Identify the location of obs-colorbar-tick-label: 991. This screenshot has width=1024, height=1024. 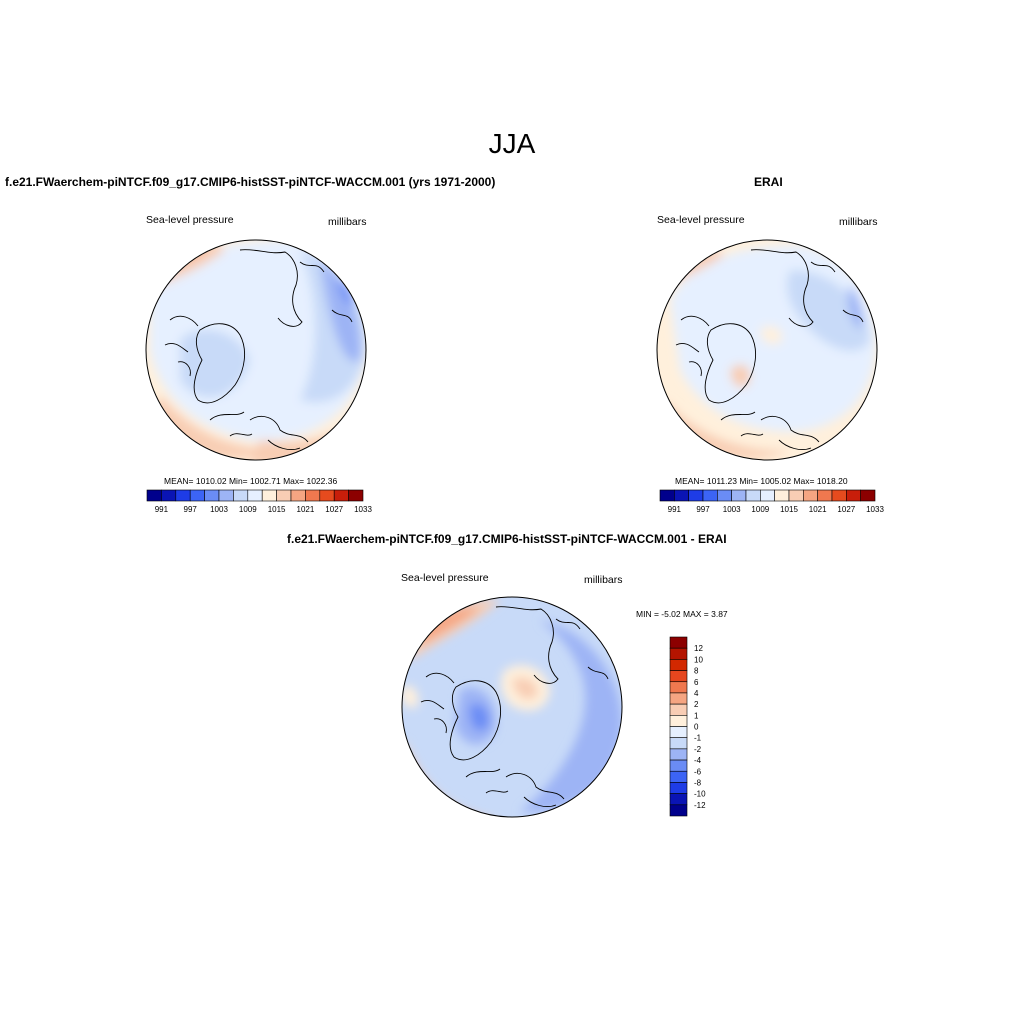
(675, 509).